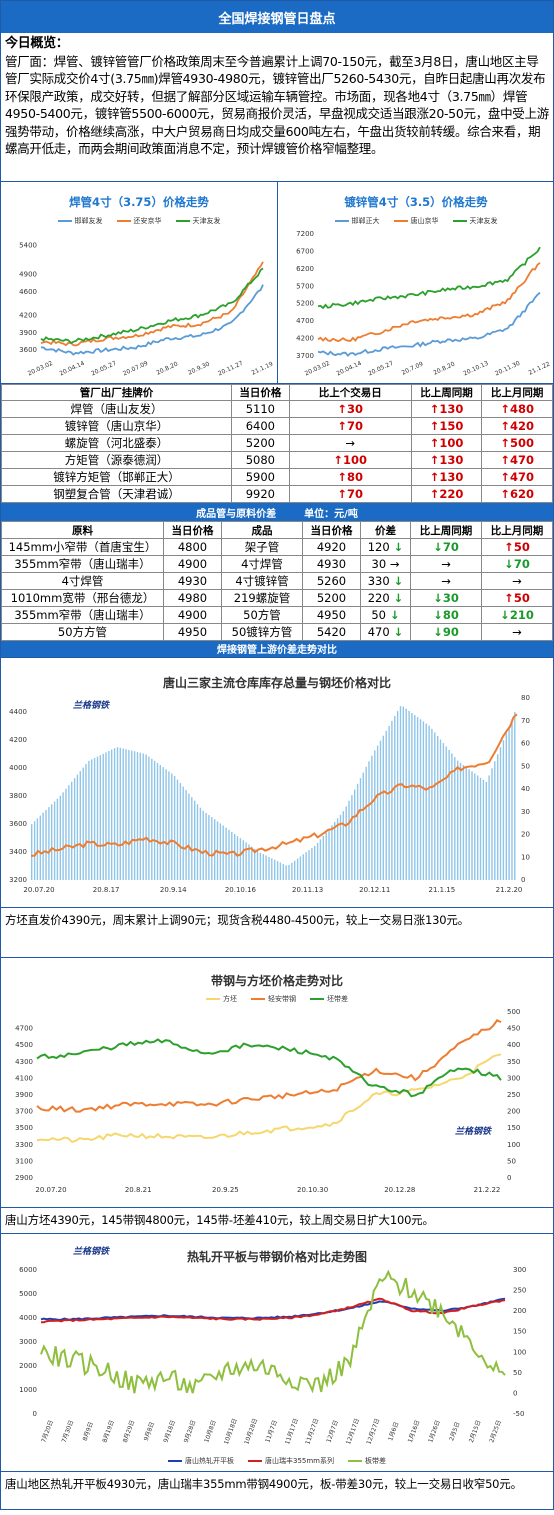  What do you see at coordinates (350, 392) in the screenshot?
I see `col-header: 比上个交易日` at bounding box center [350, 392].